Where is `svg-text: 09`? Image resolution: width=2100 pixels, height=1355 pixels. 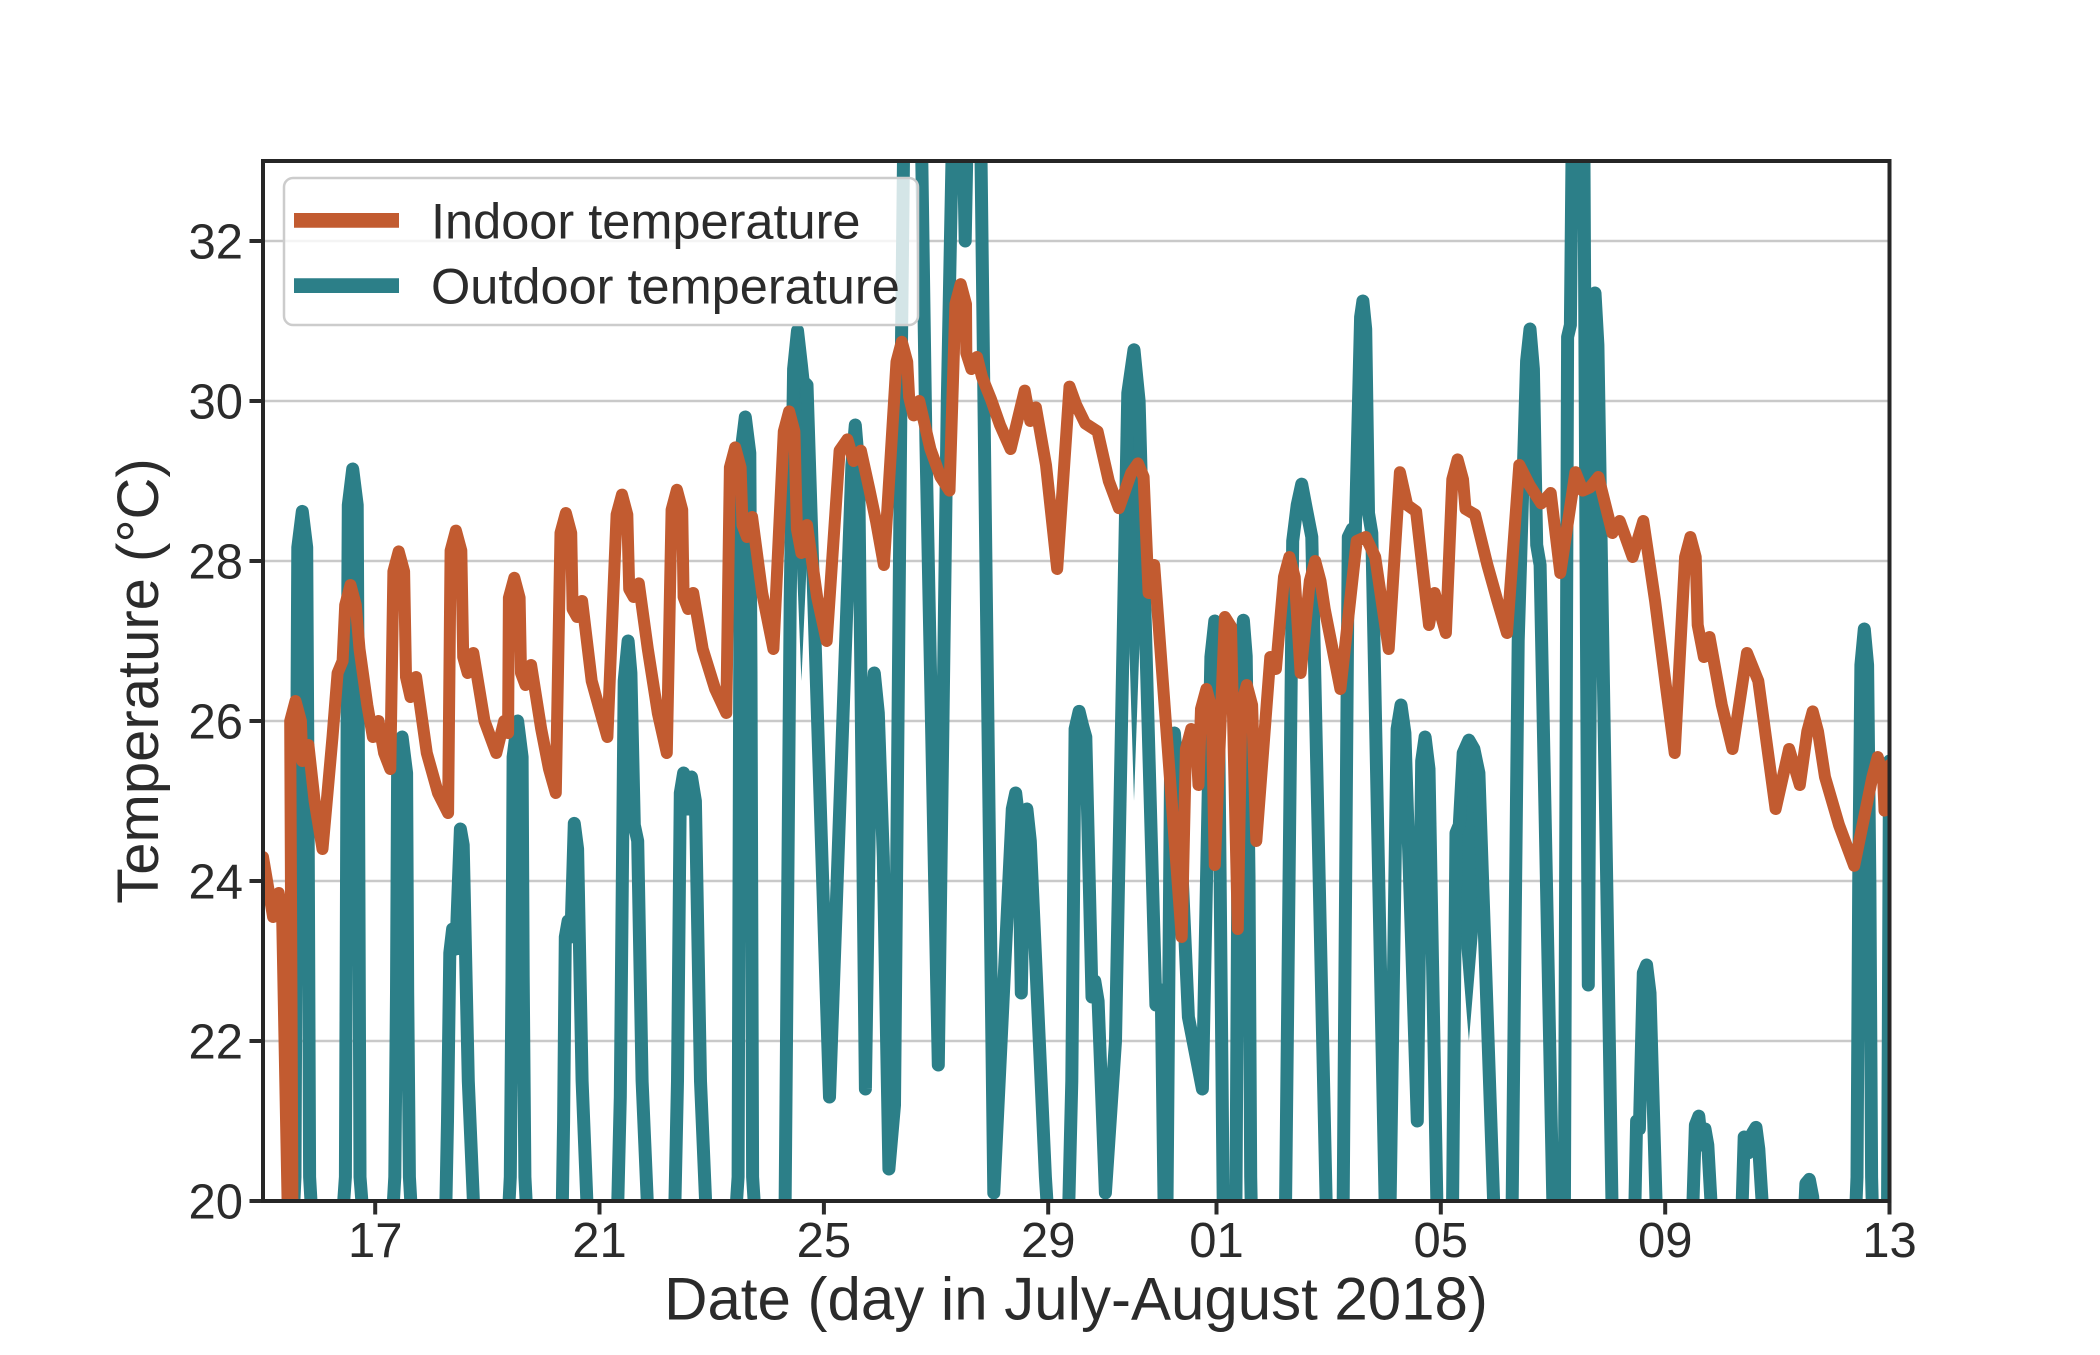 svg-text: 09 is located at coordinates (1665, 1241).